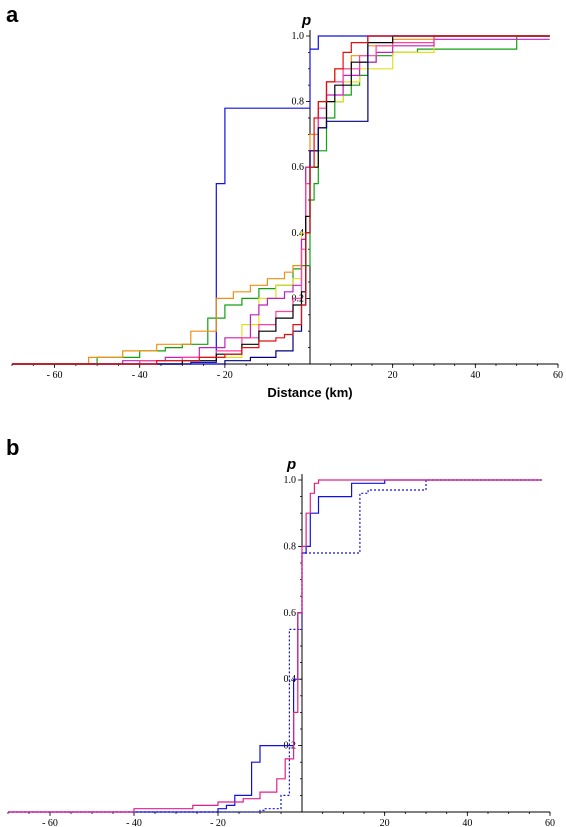  Describe the element at coordinates (298, 233) in the screenshot. I see `y-tick-label: 0.4` at that location.